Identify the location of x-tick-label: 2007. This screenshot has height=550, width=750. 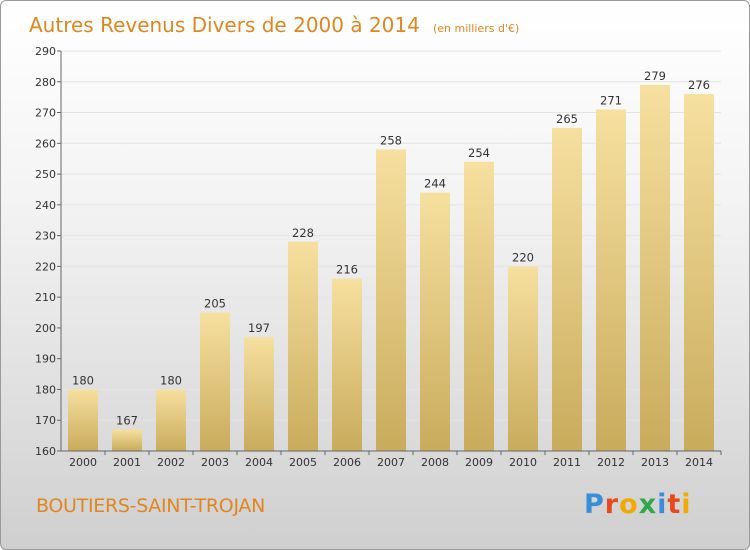
(391, 462).